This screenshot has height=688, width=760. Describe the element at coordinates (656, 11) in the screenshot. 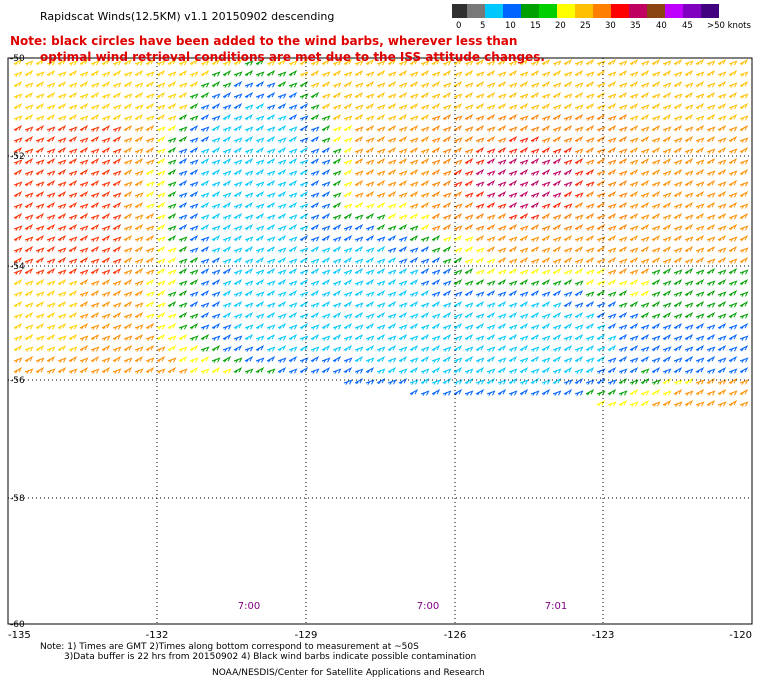

I see `legend-swatch` at that location.